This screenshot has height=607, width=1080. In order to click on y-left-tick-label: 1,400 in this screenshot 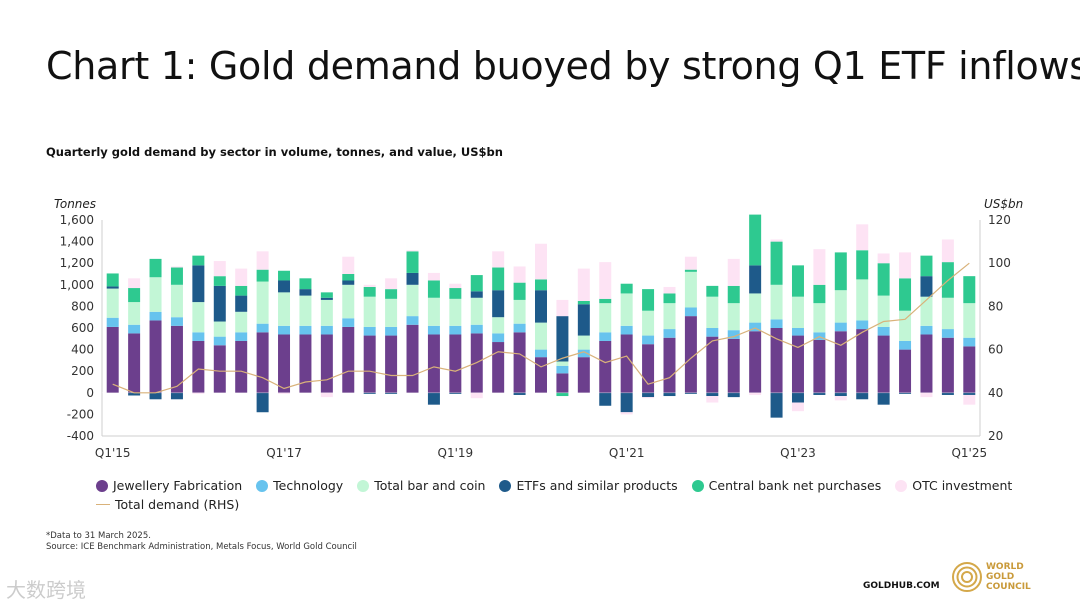, I will do `click(77, 242)`.